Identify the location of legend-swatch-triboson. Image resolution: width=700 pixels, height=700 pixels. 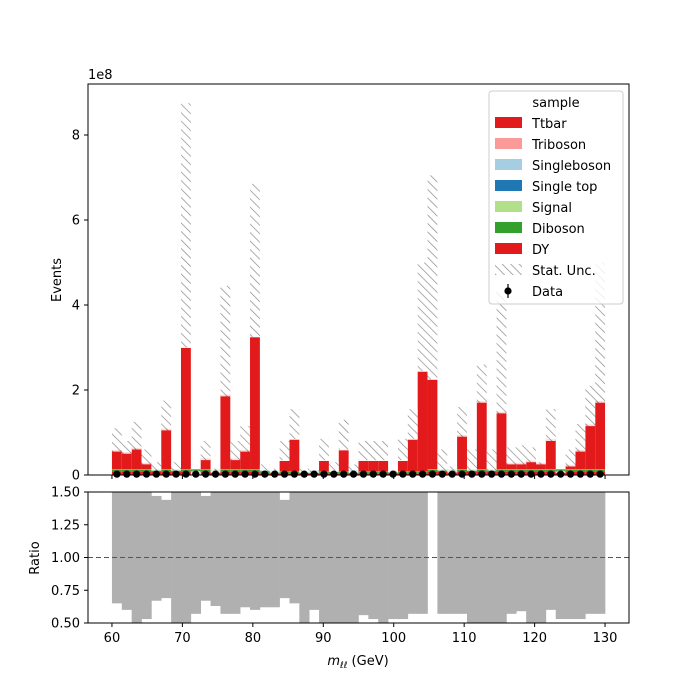
(508, 143).